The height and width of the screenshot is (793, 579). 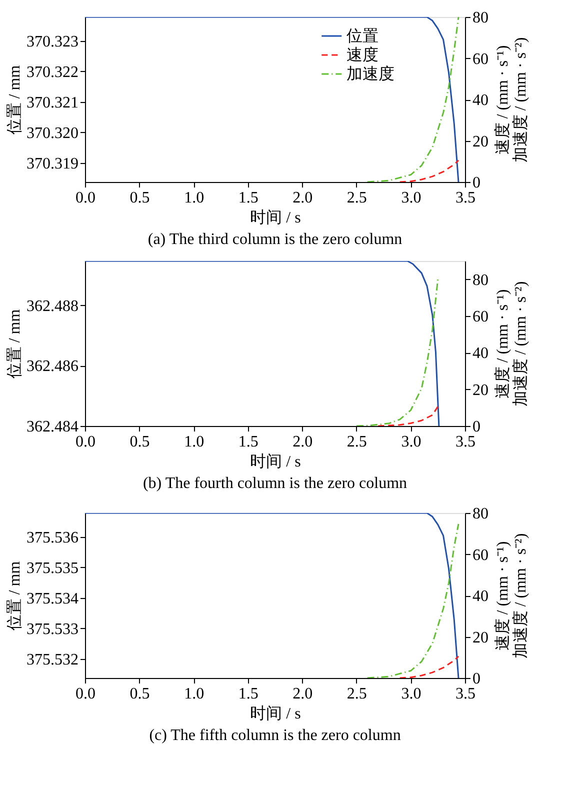 I want to click on y-tick-label: 362.484, so click(x=52, y=427).